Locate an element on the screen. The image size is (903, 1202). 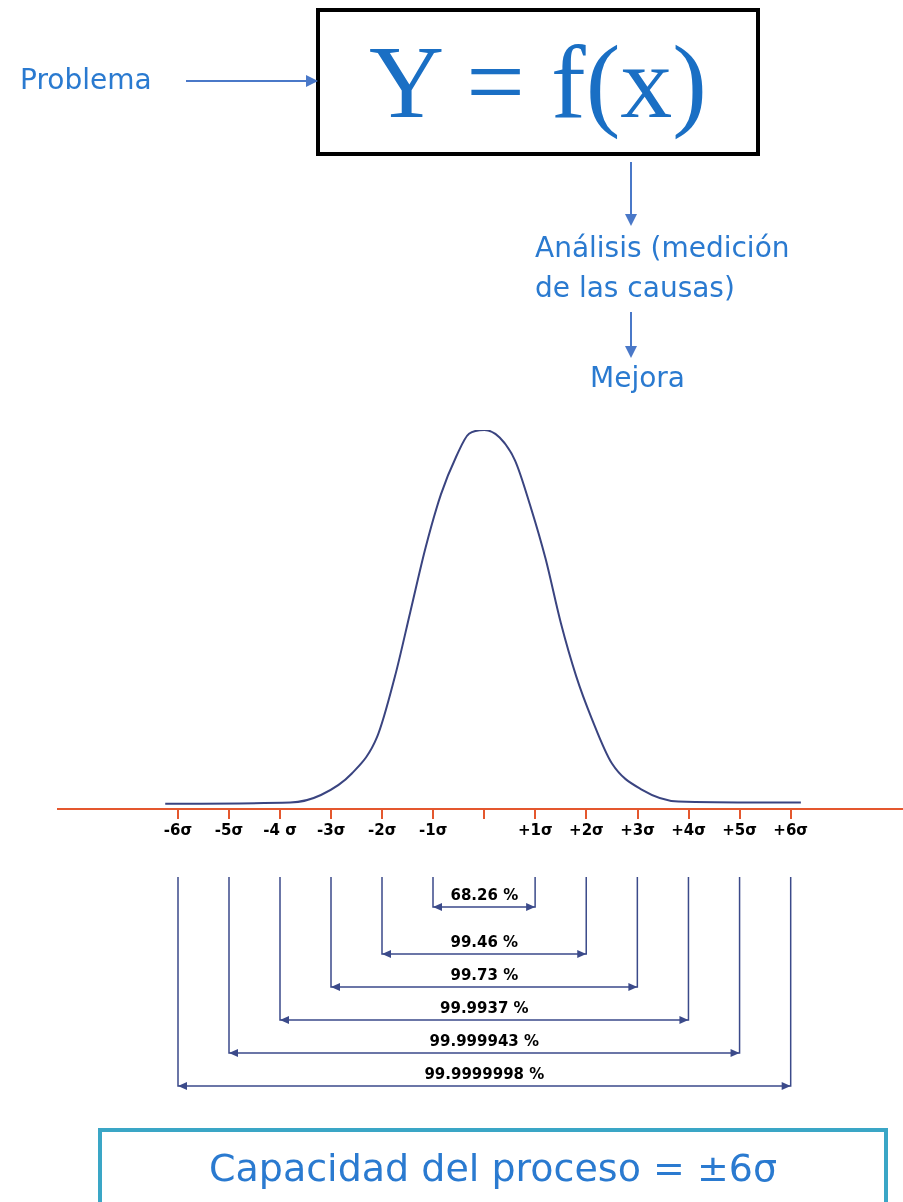
text: Capacidad del proceso = ±6σ is located at coordinates (493, 1165).